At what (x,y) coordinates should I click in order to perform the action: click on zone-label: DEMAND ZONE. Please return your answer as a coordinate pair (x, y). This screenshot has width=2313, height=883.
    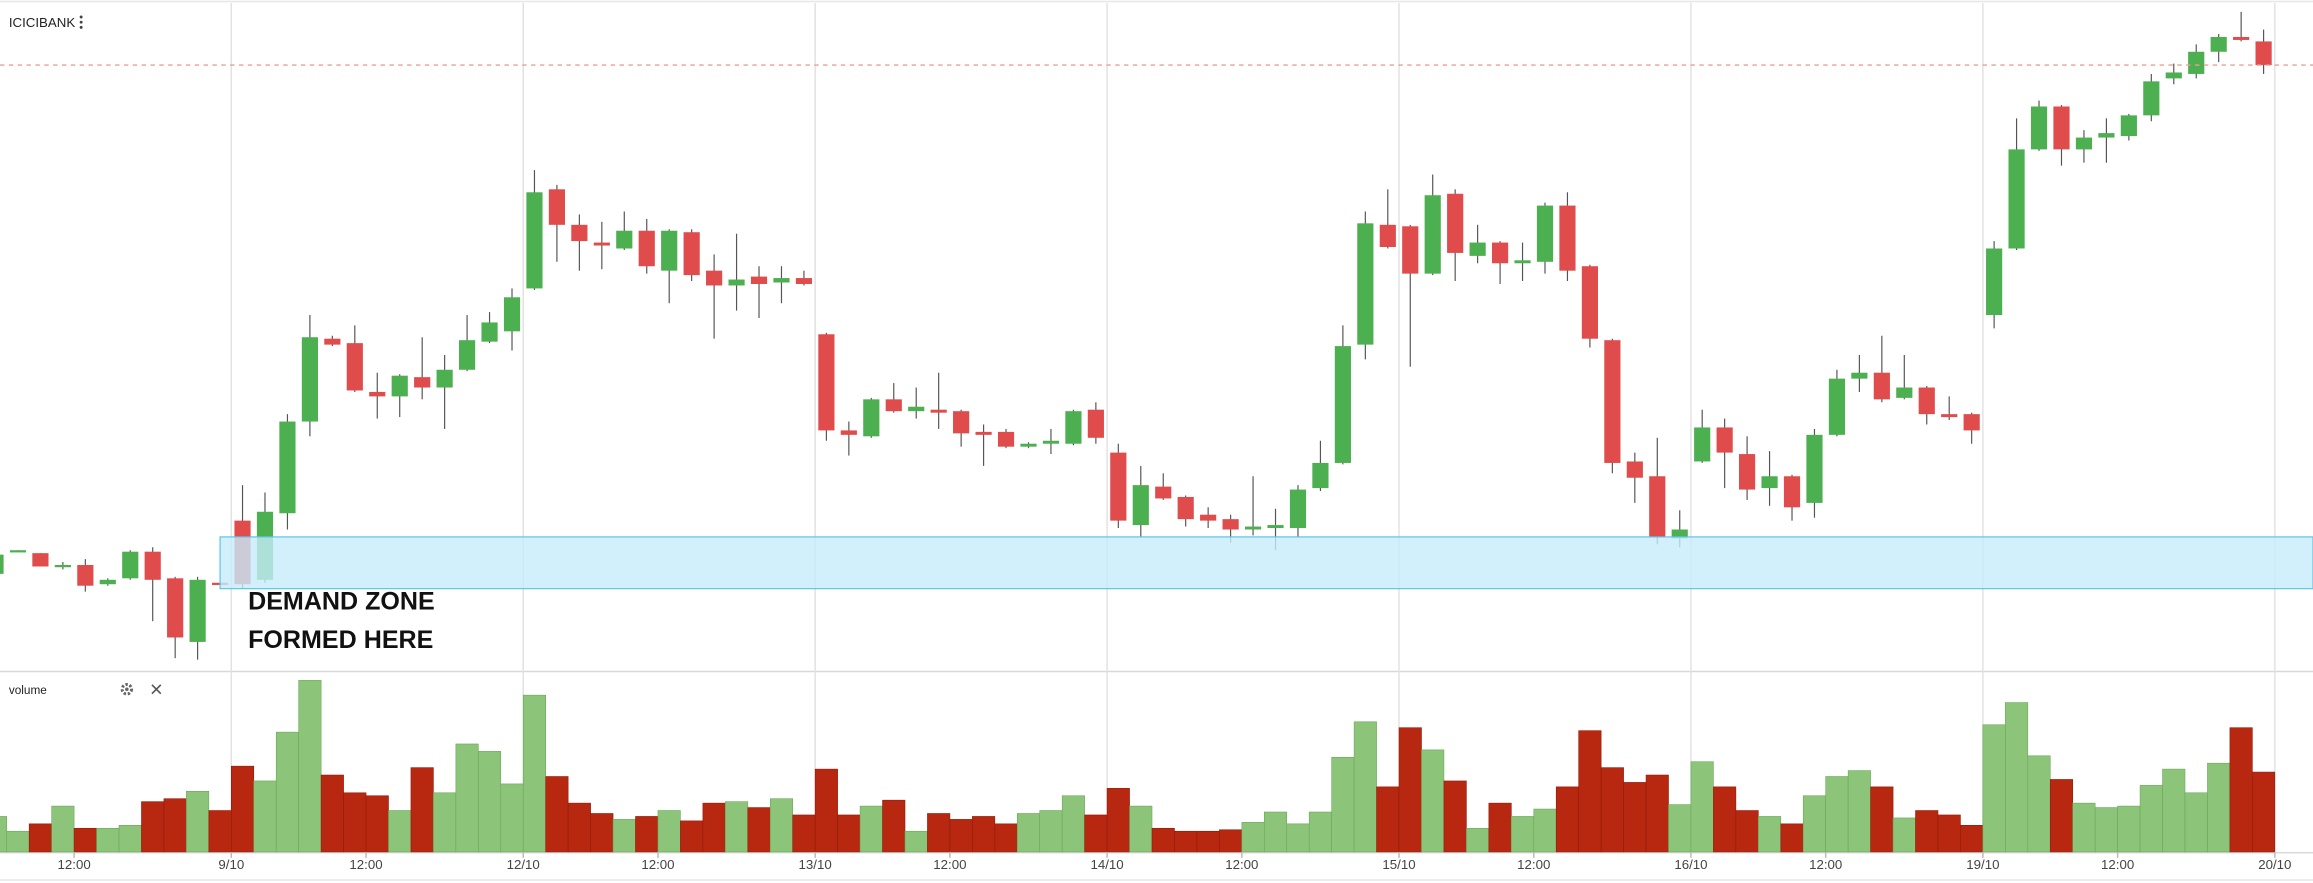
    Looking at the image, I should click on (341, 601).